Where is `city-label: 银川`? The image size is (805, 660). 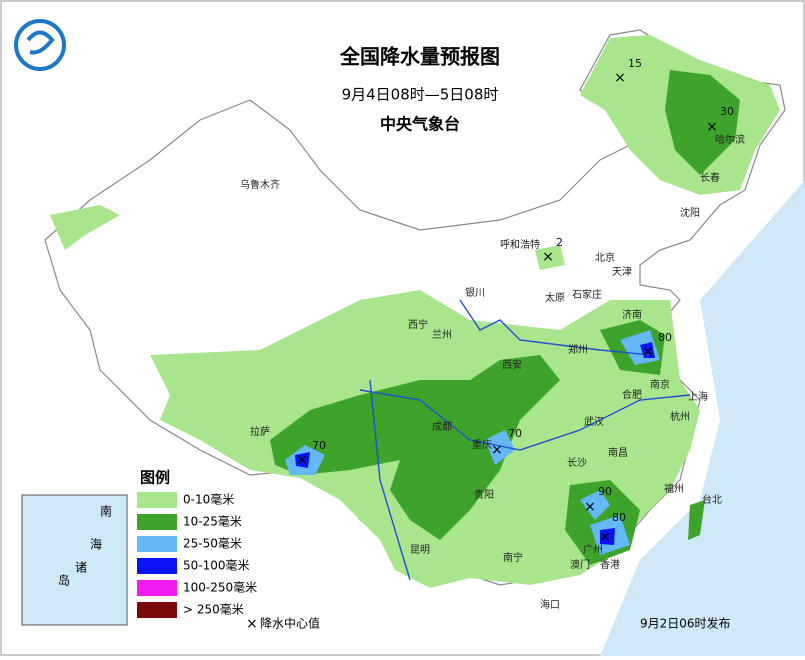 city-label: 银川 is located at coordinates (475, 292).